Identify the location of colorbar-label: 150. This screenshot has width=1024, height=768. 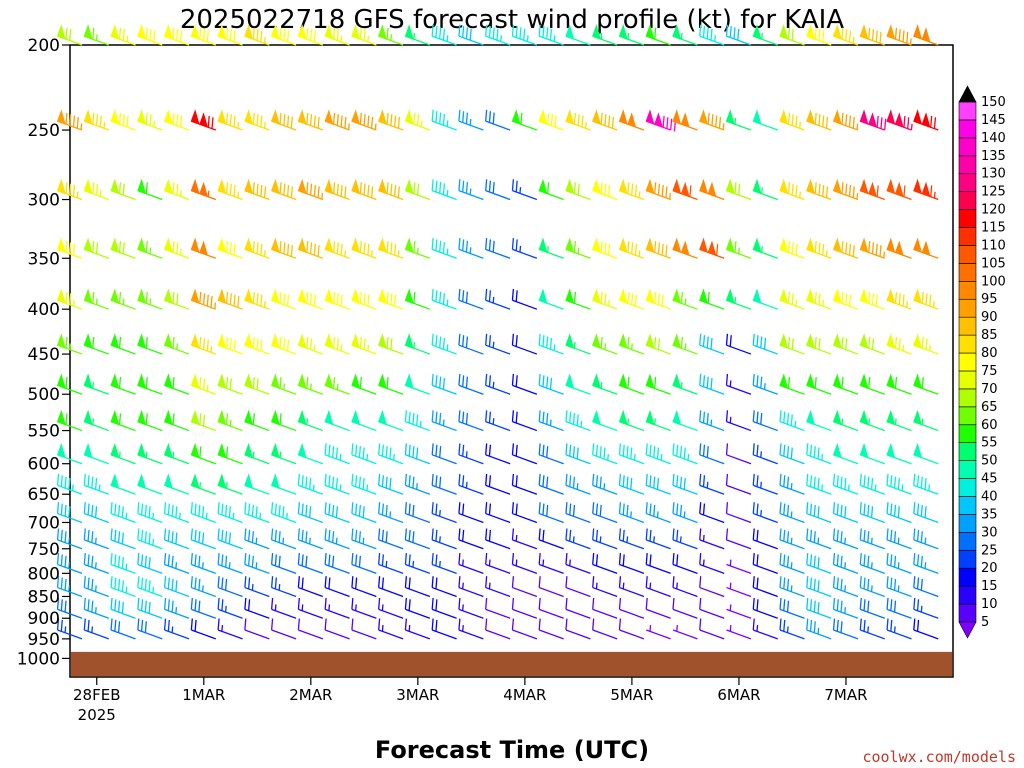
(993, 102).